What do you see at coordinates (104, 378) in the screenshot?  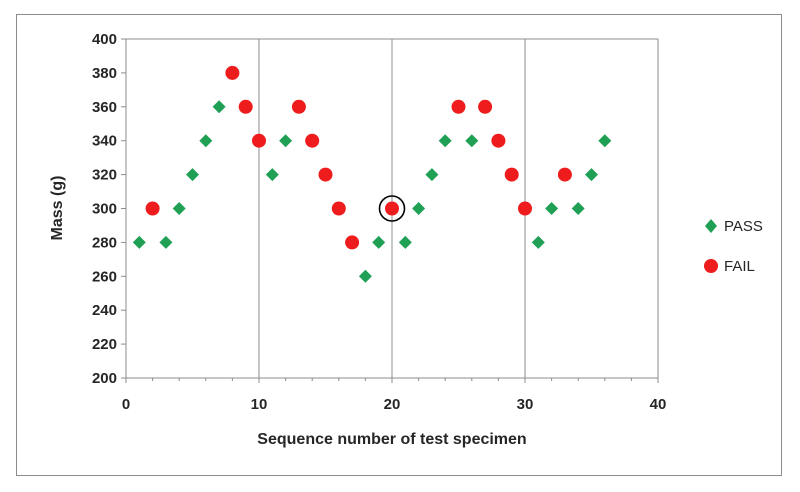 I see `y-tick-label: 200` at bounding box center [104, 378].